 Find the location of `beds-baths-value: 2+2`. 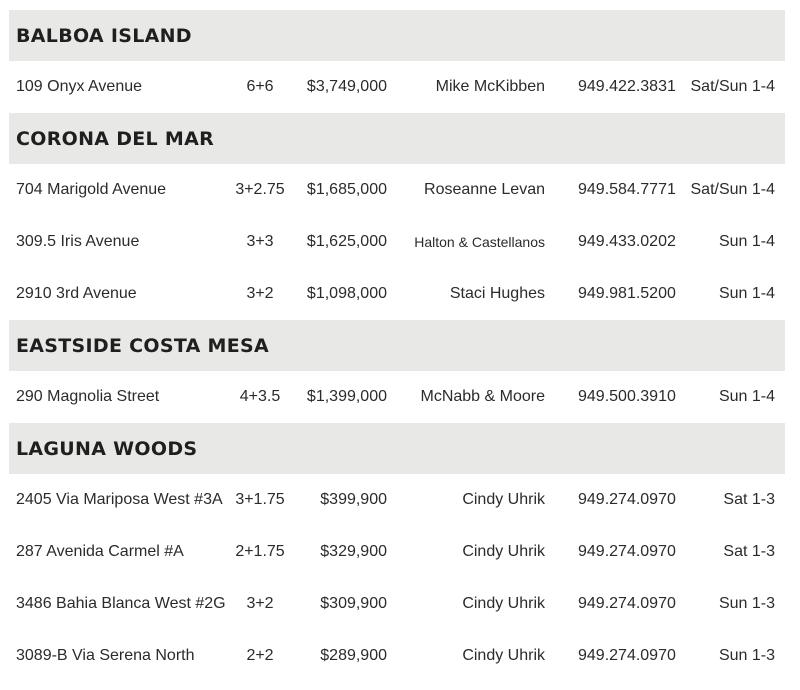

beds-baths-value: 2+2 is located at coordinates (260, 655).